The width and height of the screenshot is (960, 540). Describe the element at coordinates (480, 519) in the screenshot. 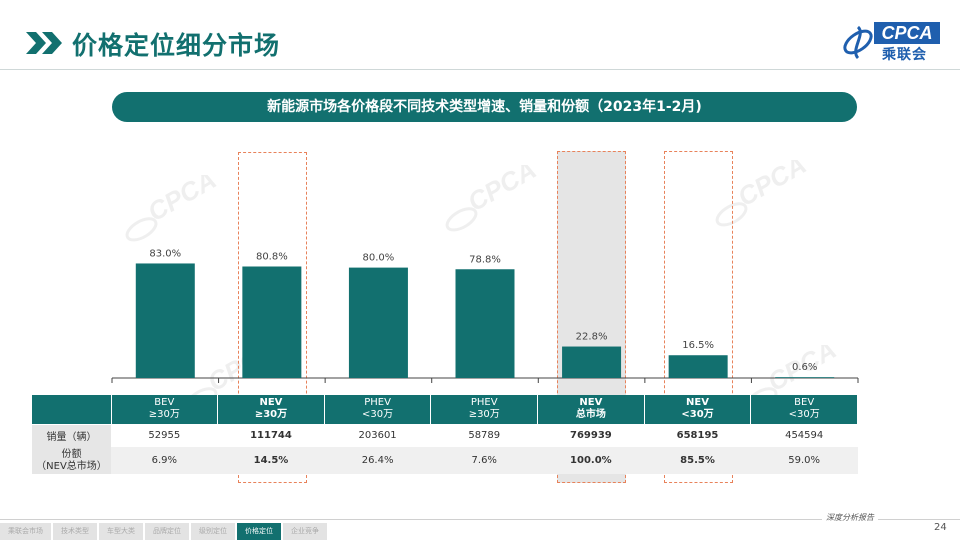

I see `footer-divider` at that location.